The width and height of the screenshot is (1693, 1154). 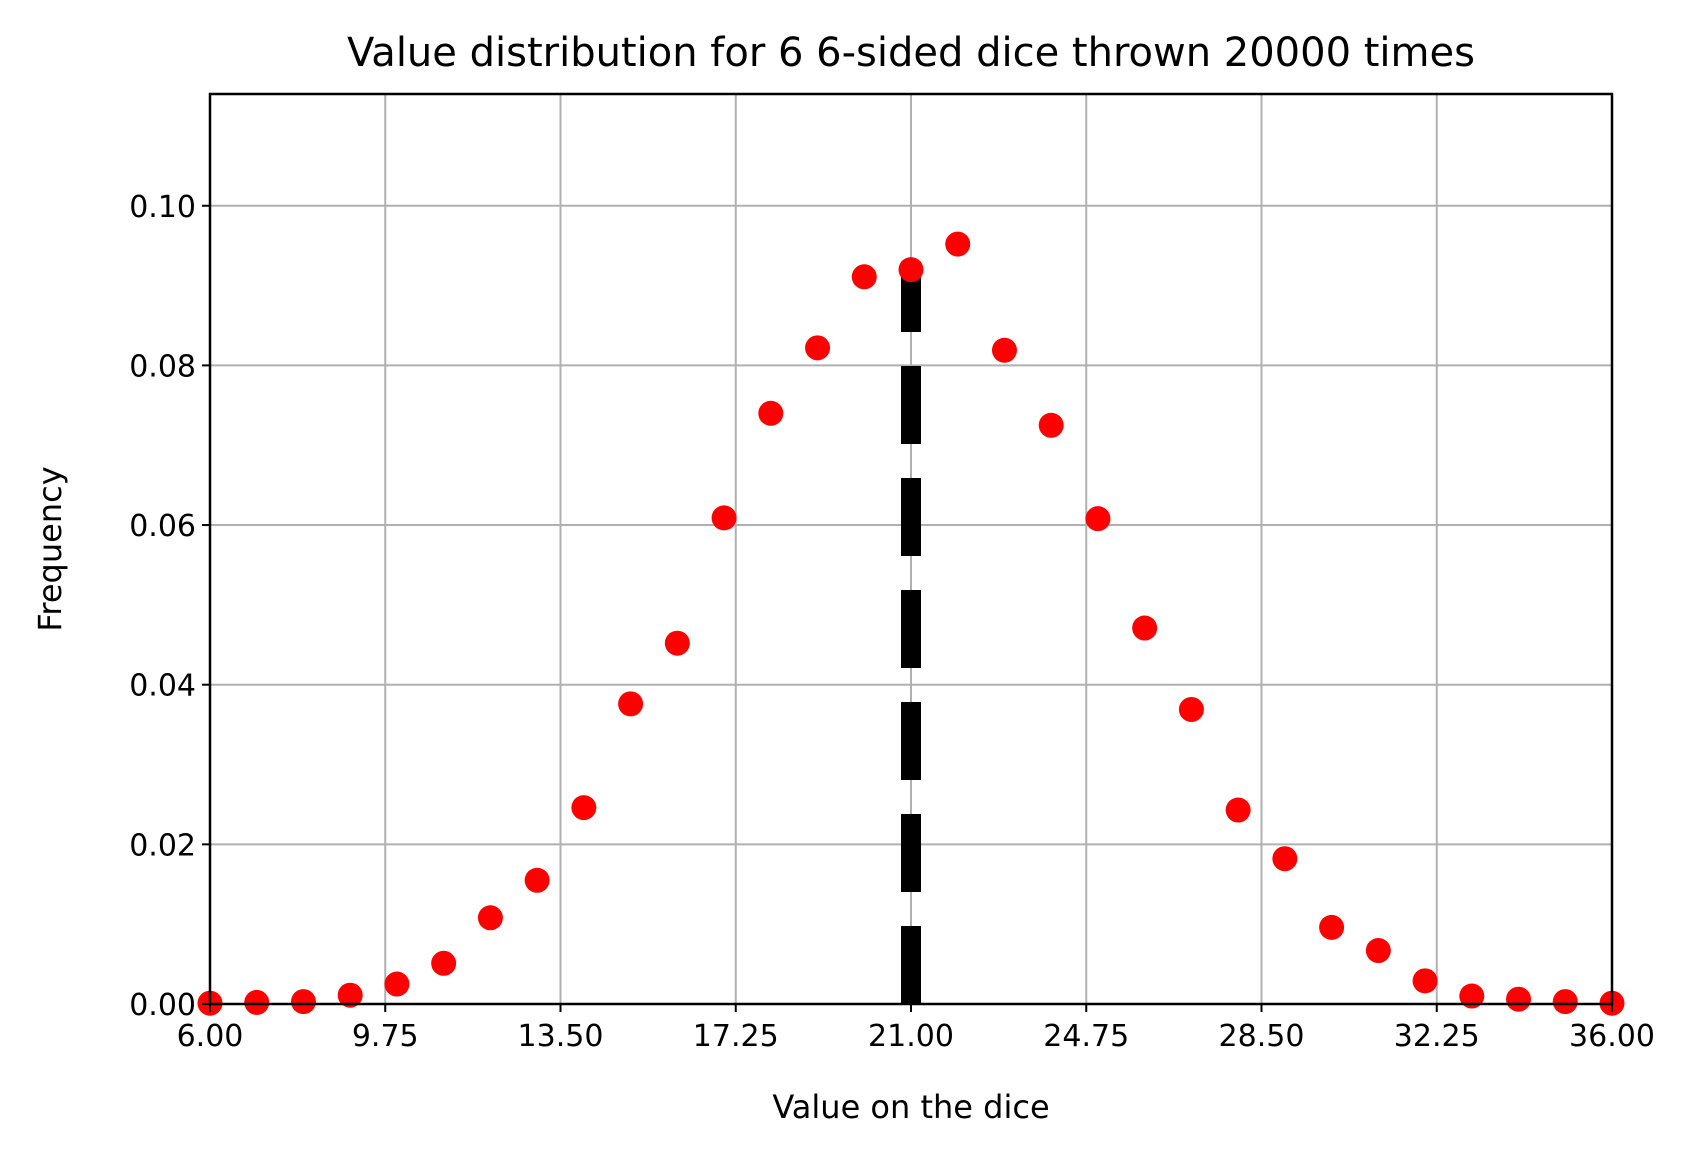 What do you see at coordinates (385, 1036) in the screenshot?
I see `x-tick-label: 9.75` at bounding box center [385, 1036].